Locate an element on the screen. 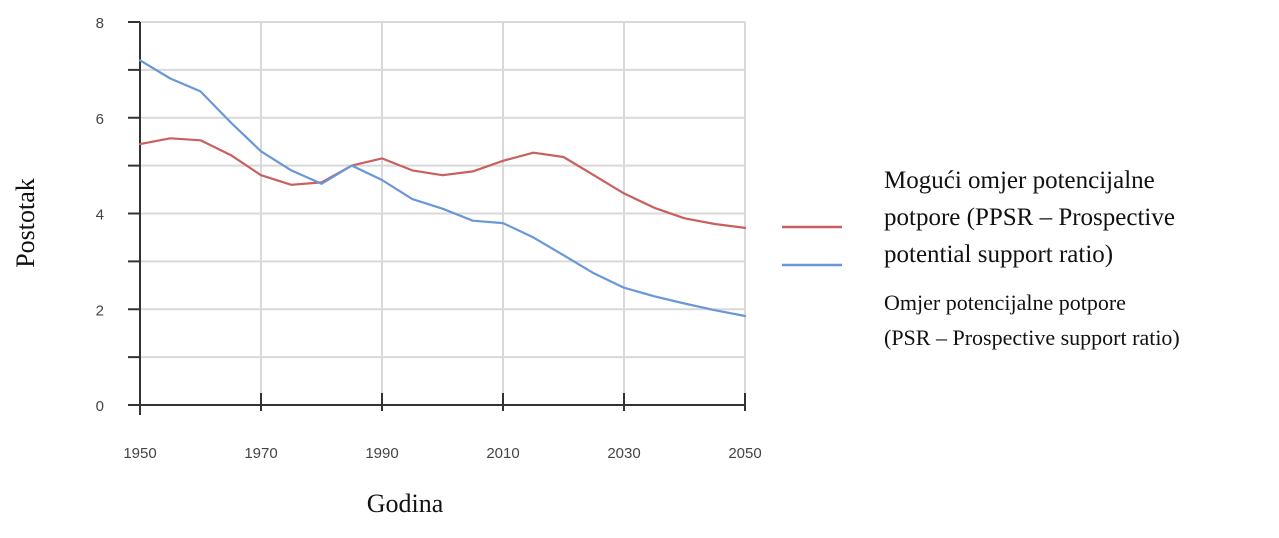  y-tick-label: 6 is located at coordinates (100, 119).